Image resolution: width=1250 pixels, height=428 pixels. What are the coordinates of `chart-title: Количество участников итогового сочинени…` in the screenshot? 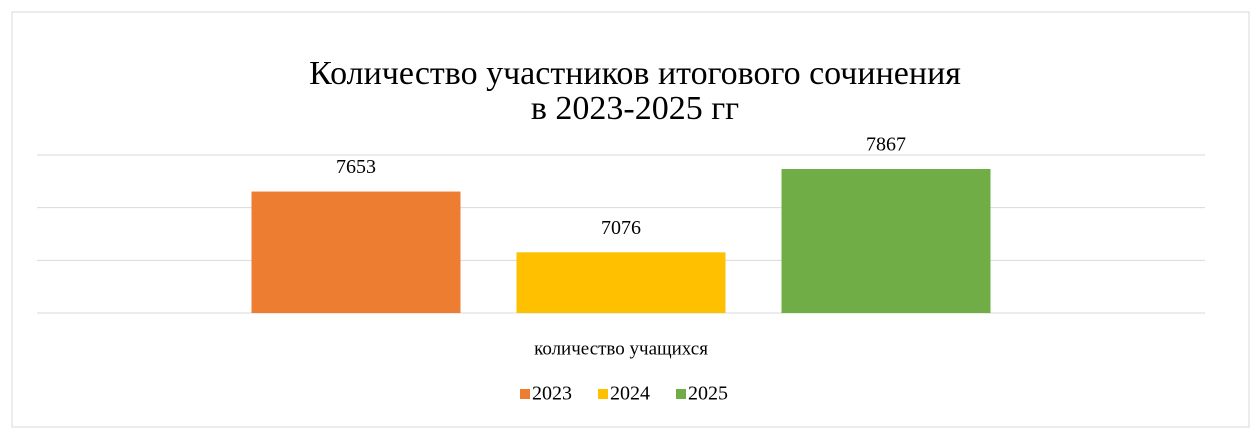 It's located at (635, 73).